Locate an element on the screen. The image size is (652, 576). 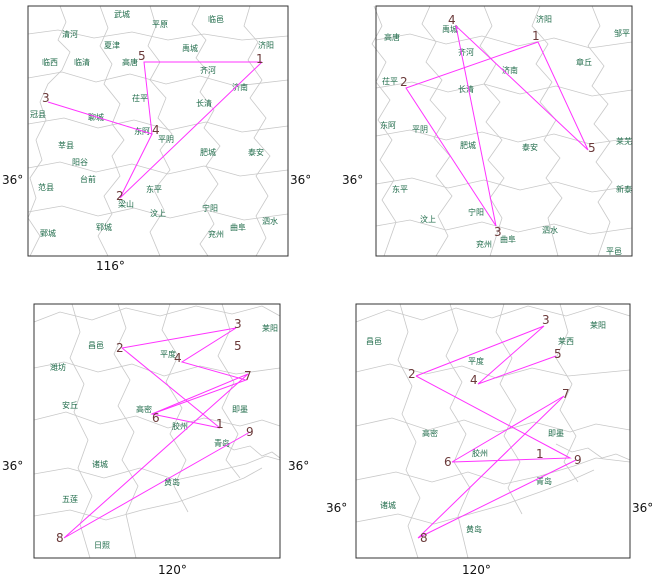
place-label: 莱阳 is located at coordinates (598, 325).